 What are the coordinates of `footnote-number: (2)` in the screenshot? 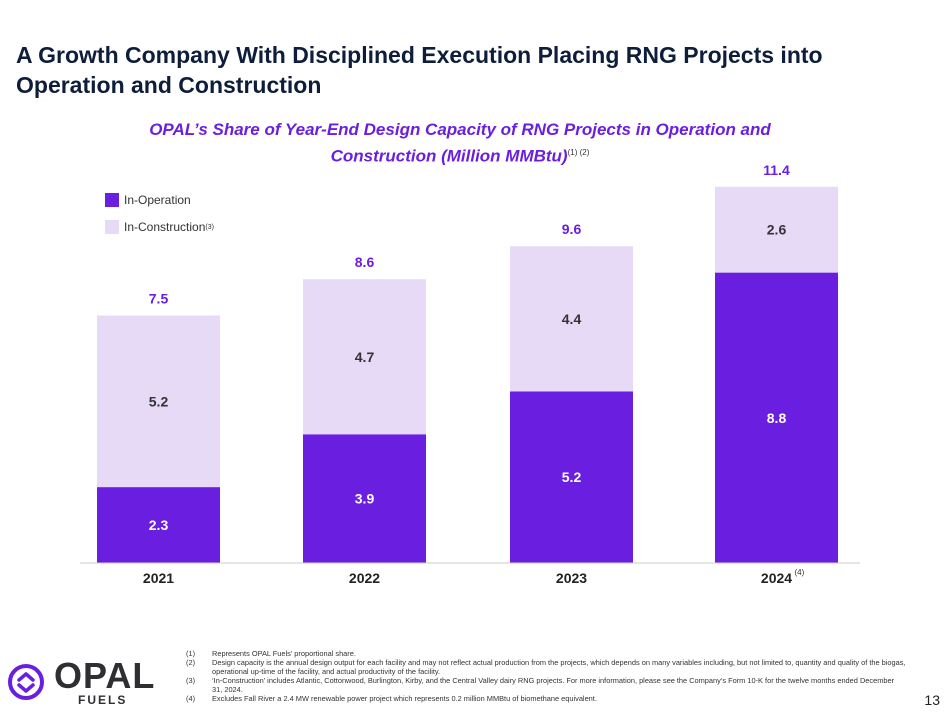 It's located at (191, 662).